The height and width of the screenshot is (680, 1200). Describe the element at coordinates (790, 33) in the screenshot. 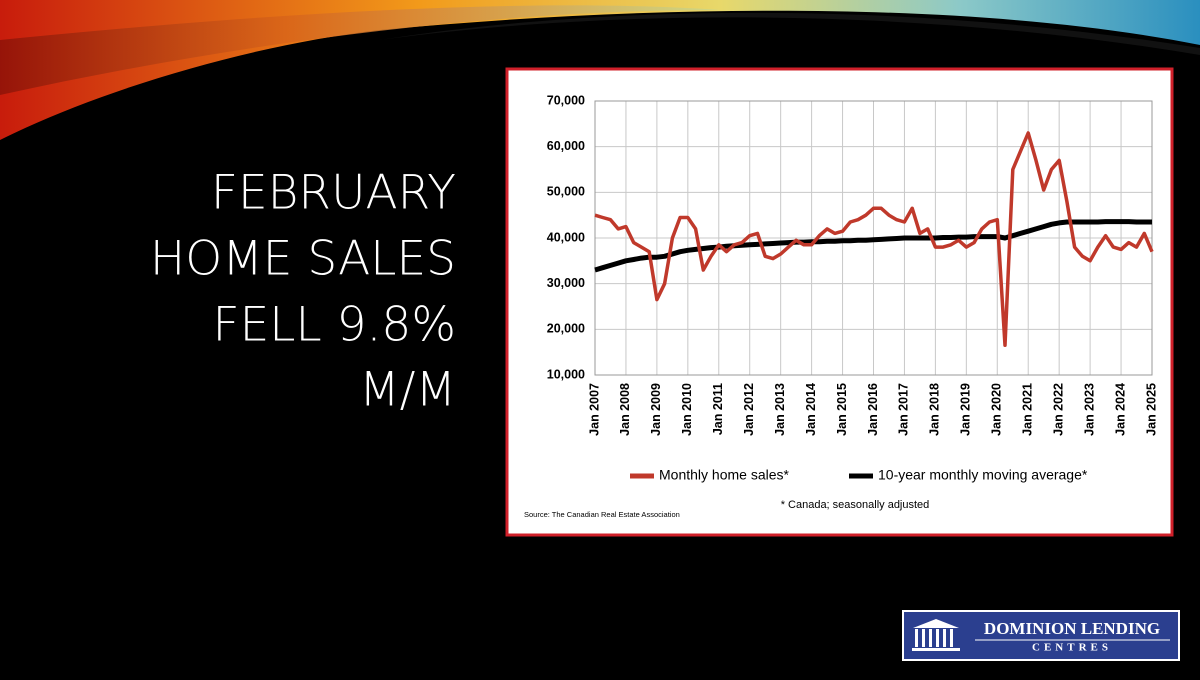

I see `swoosh-line` at that location.